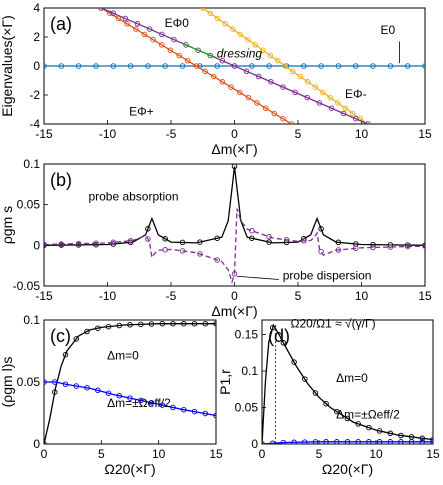 This screenshot has height=485, width=443. Describe the element at coordinates (199, 50) in the screenshot. I see `dressing-arrow` at that location.